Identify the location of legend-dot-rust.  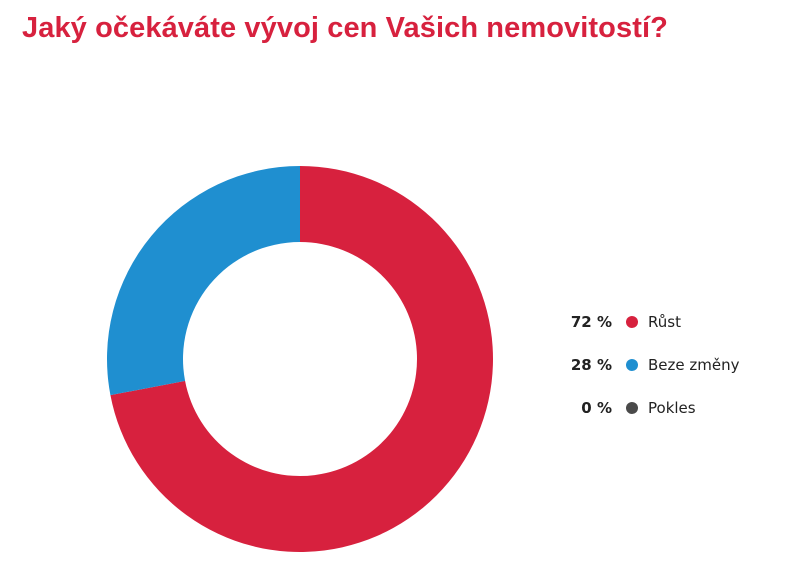
(632, 321).